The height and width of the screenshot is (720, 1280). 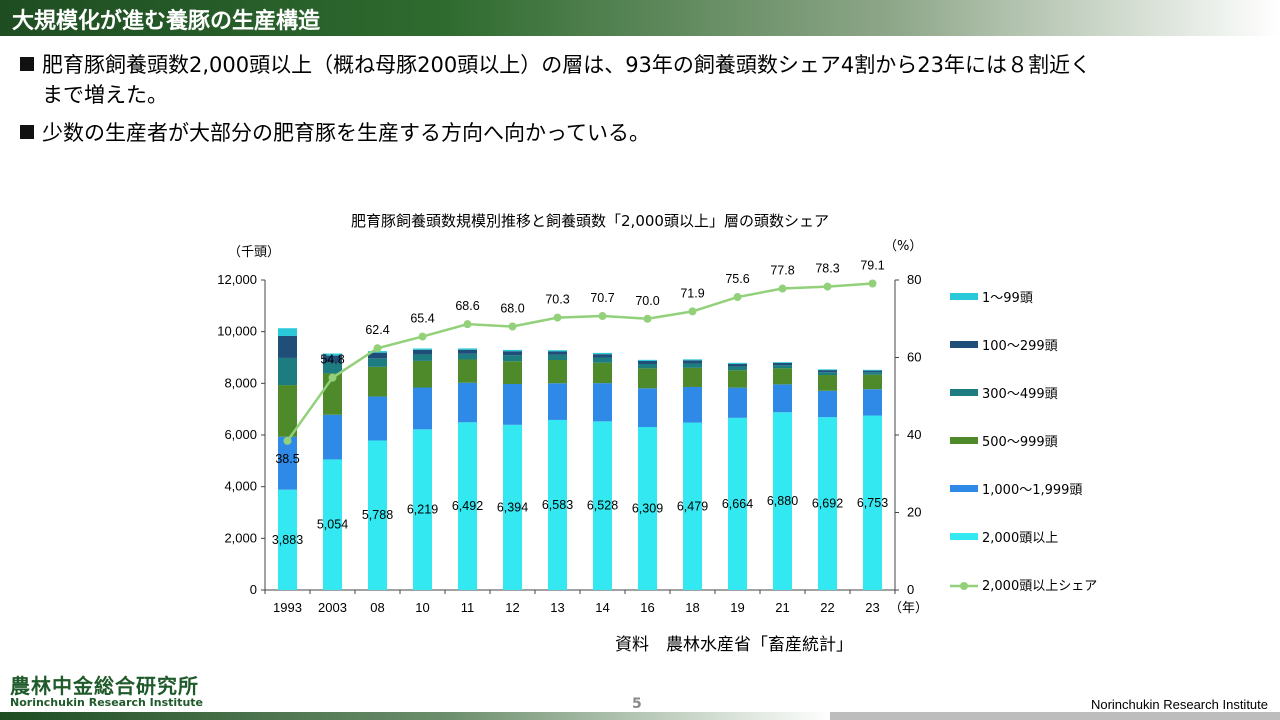 I want to click on bar-value-label: 3,883, so click(x=287, y=540).